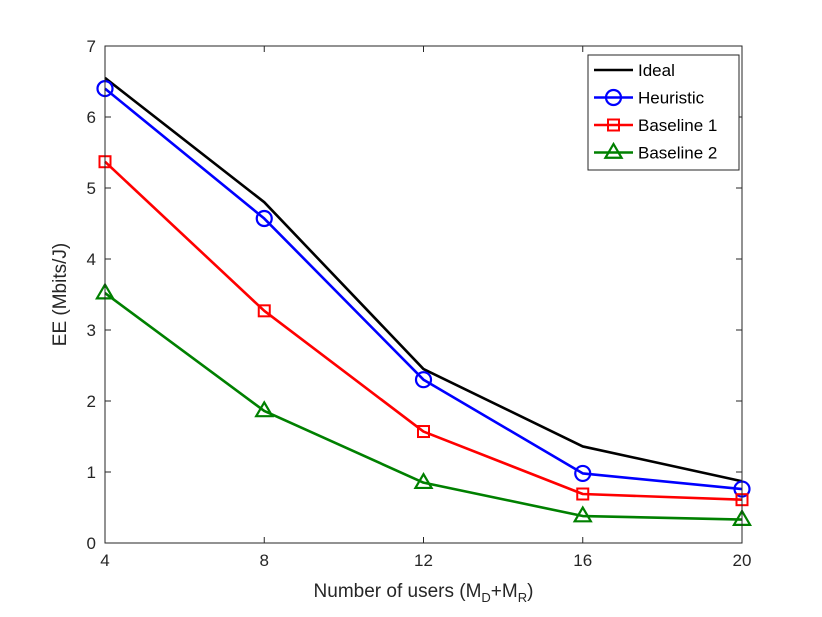  What do you see at coordinates (91, 46) in the screenshot?
I see `y-tick-label: 7` at bounding box center [91, 46].